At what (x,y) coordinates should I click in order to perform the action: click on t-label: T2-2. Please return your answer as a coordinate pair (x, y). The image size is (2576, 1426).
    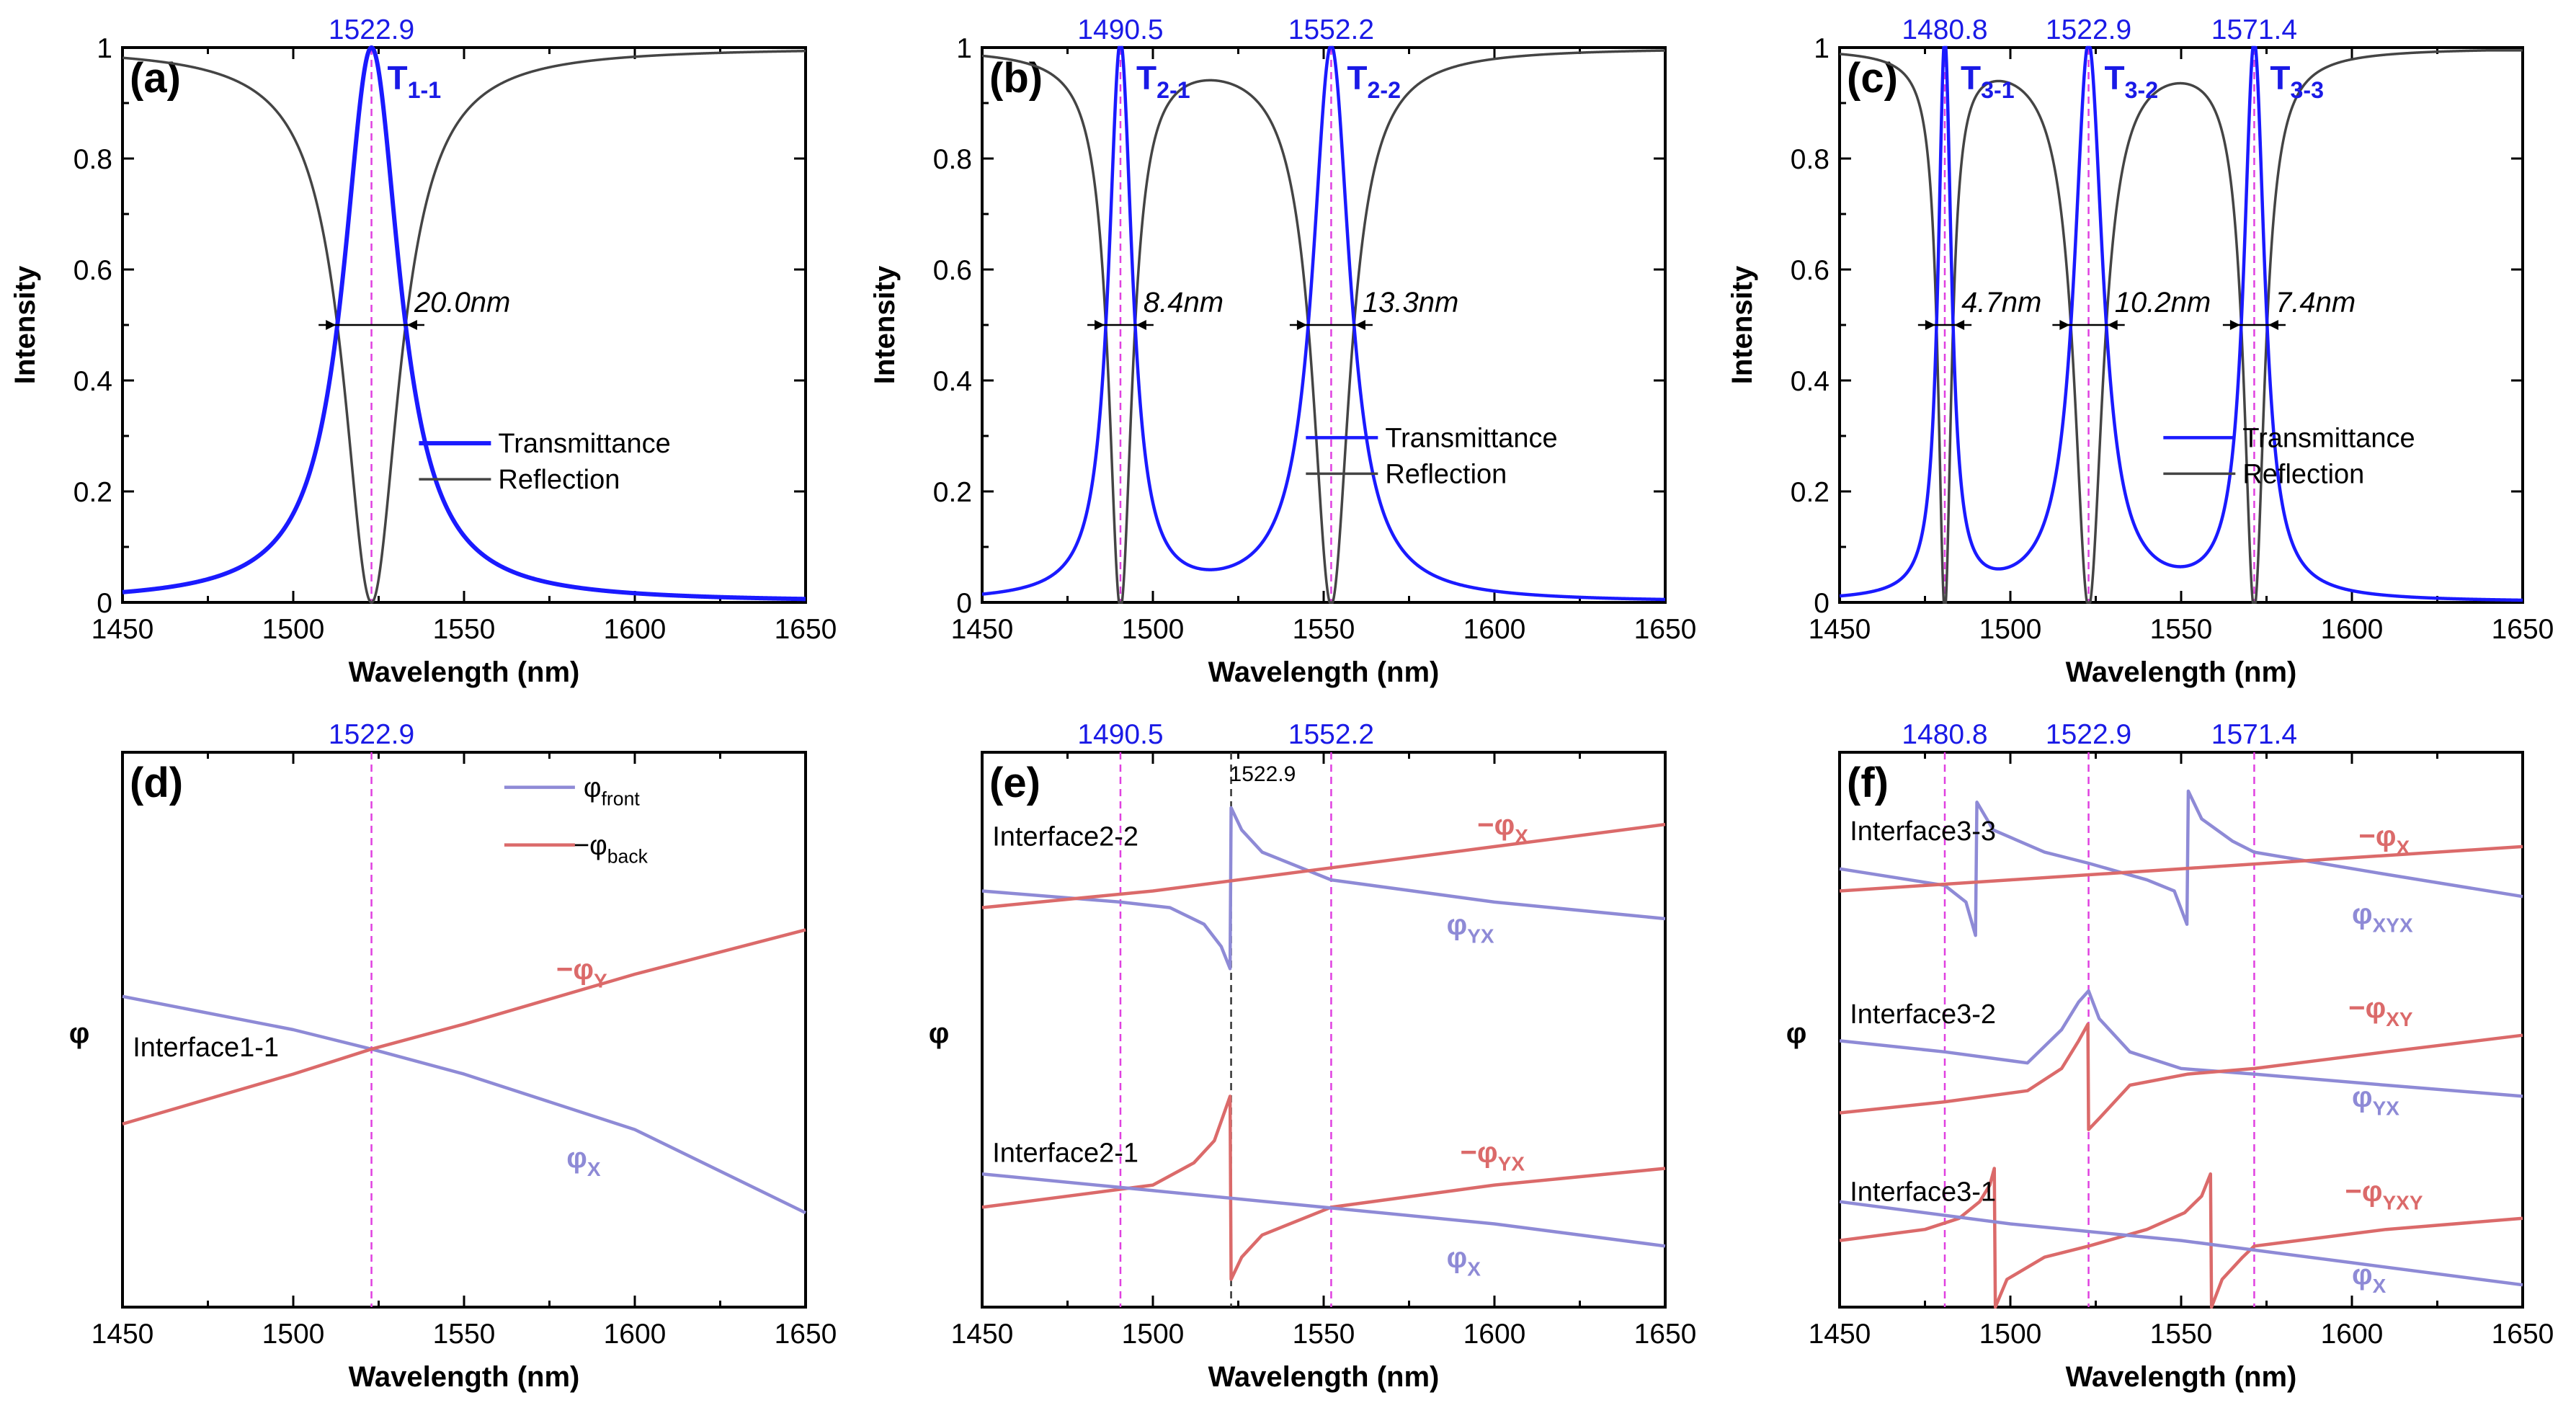
    Looking at the image, I should click on (1374, 81).